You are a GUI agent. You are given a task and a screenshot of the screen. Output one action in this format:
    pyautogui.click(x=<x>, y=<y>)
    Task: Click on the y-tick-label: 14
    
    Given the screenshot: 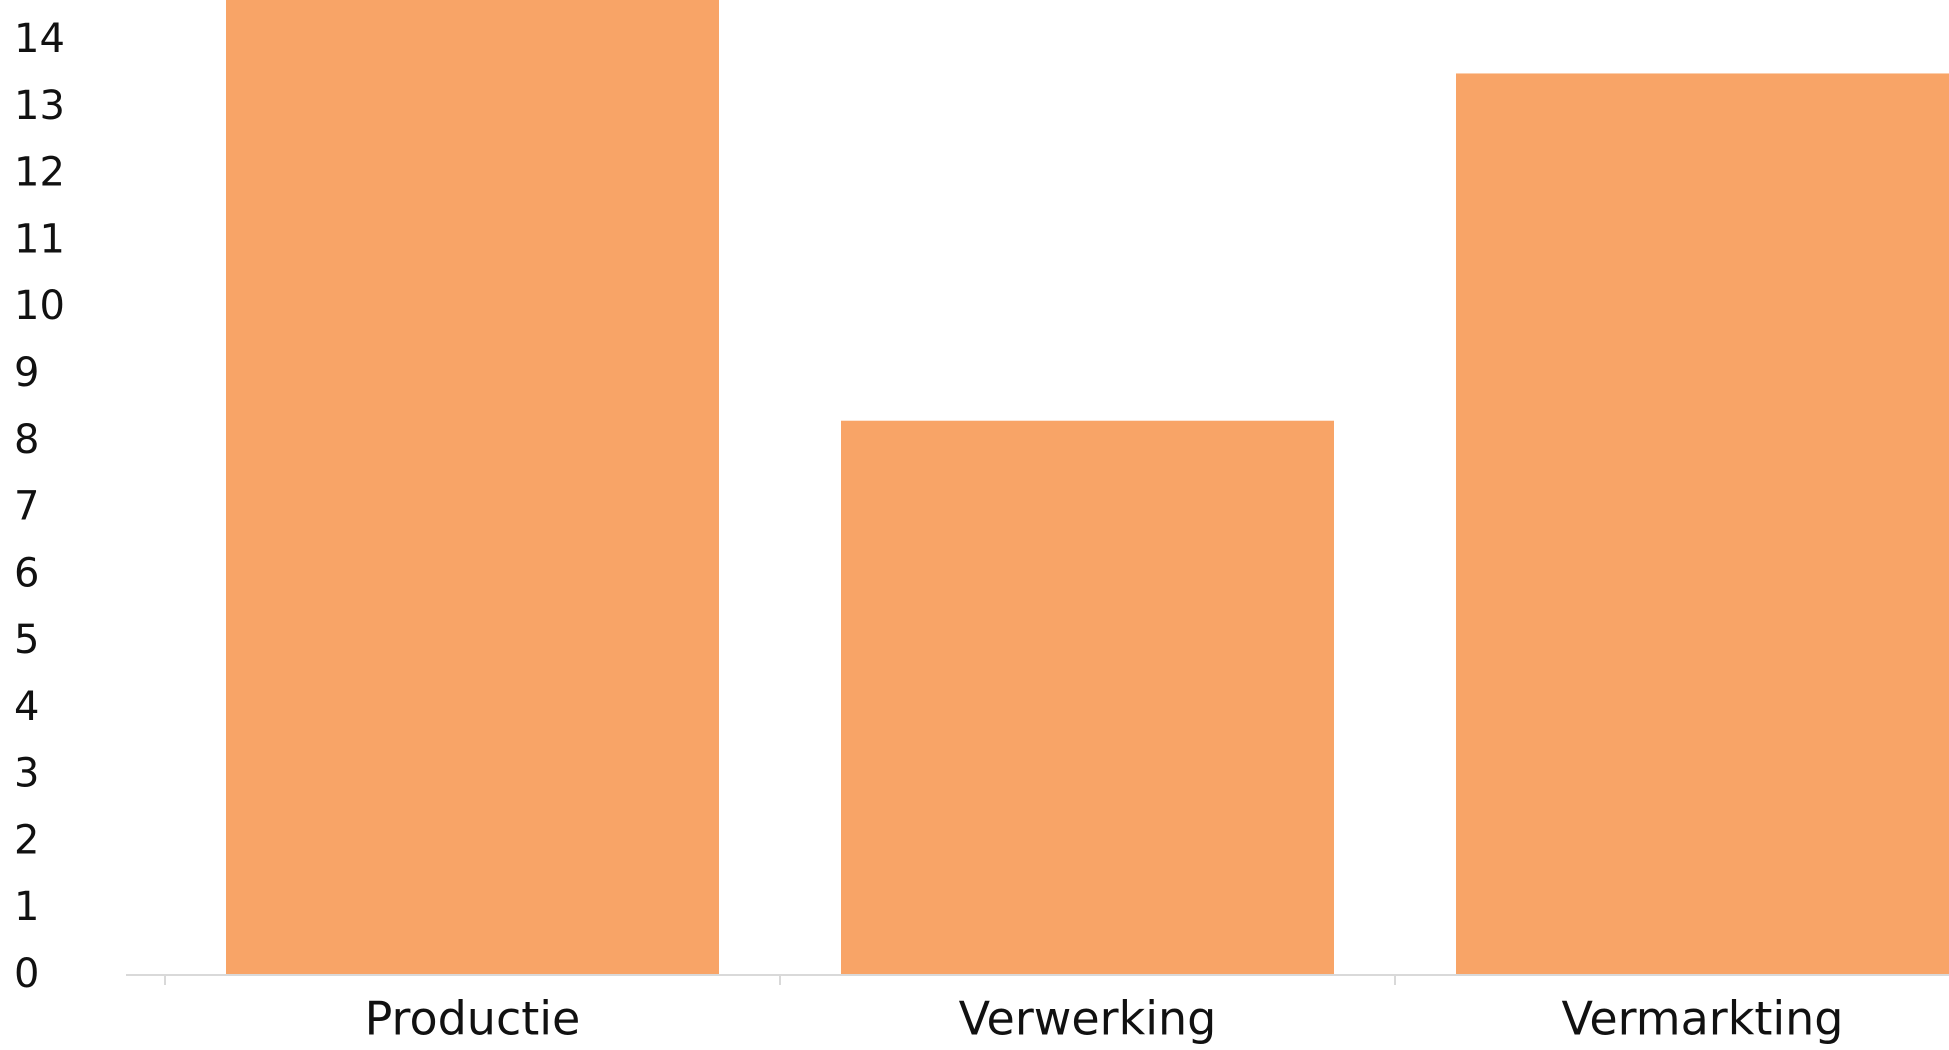 What is the action you would take?
    pyautogui.click(x=39, y=39)
    